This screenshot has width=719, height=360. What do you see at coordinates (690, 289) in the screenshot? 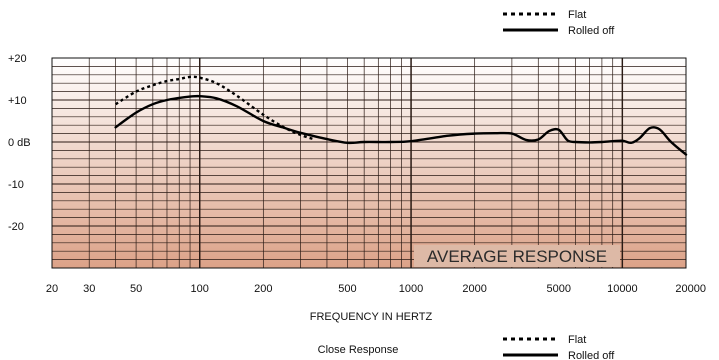
I see `x-tick-label: 20000` at bounding box center [690, 289].